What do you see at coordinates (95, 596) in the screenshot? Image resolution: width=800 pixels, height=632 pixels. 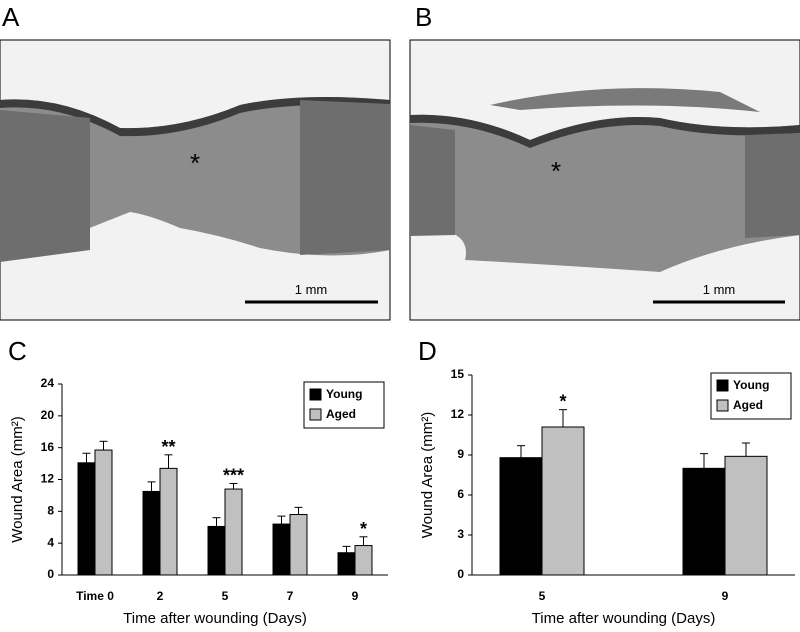 I see `x-tick-label: Time 0` at bounding box center [95, 596].